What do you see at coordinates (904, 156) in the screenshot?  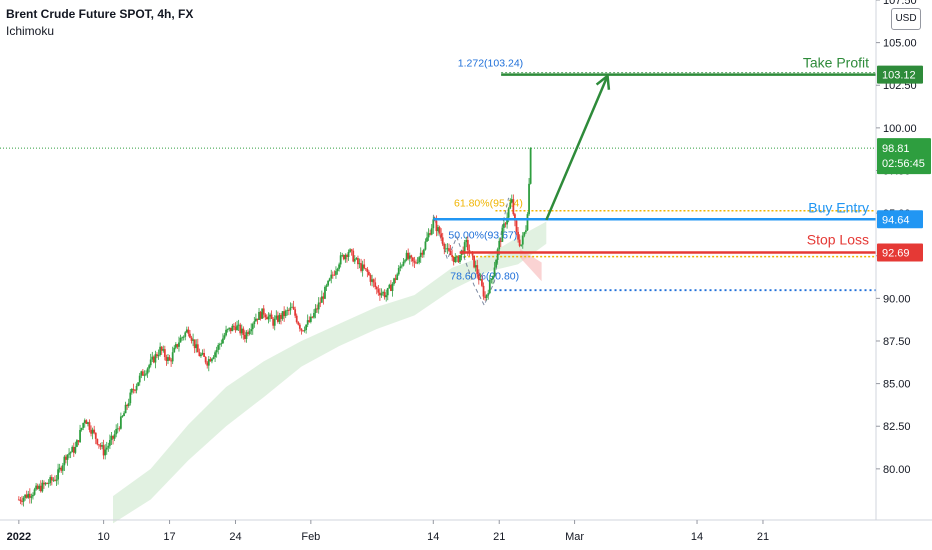 I see `last-price-tag-bg` at bounding box center [904, 156].